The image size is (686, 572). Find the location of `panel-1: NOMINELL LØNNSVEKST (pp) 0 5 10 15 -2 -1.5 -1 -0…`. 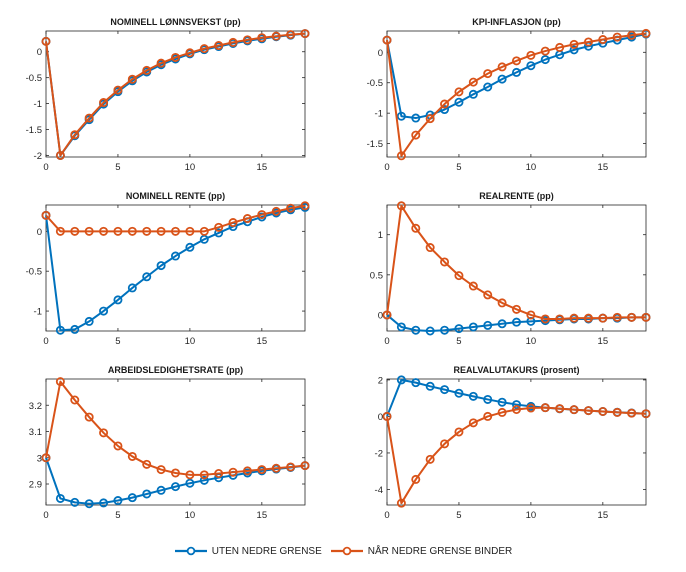

panel-1: NOMINELL LØNNSVEKST (pp) 0 5 10 15 -2 -1.5 -1 -0… is located at coordinates (168, 95).